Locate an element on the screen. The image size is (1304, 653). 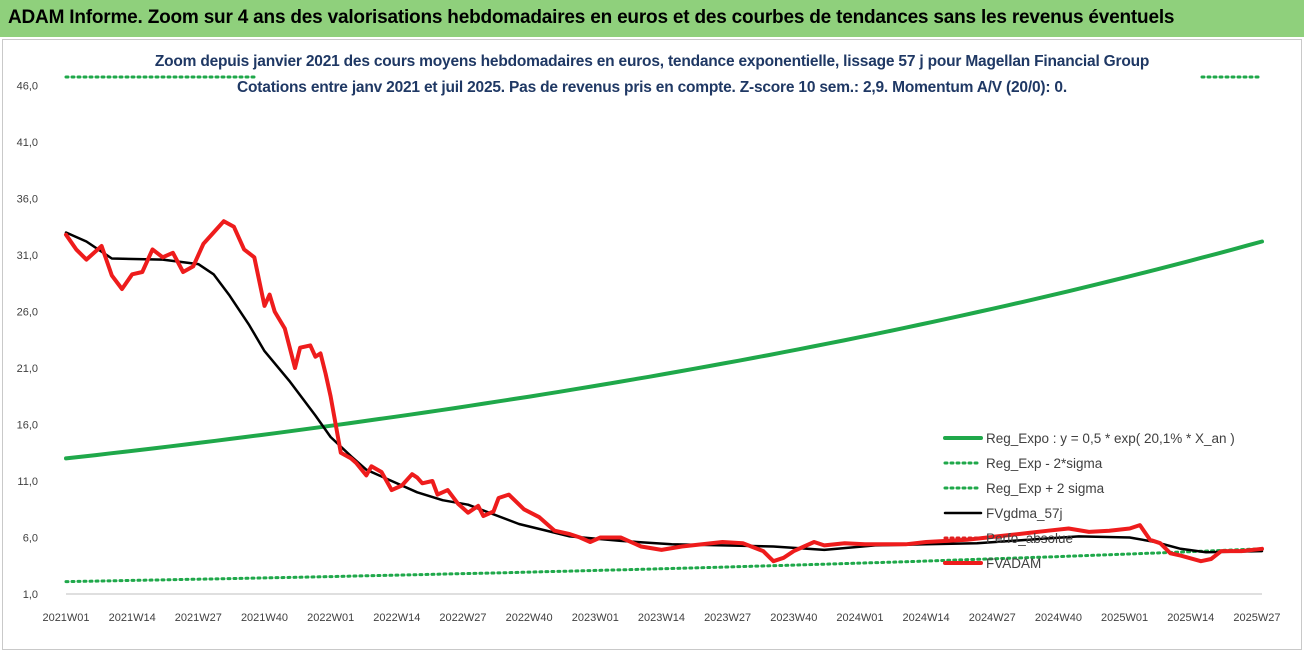
x-tick-label: 2021W14 is located at coordinates (132, 618).